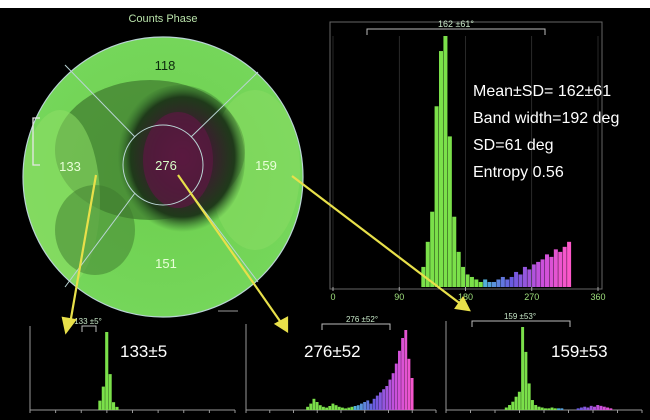 The width and height of the screenshot is (650, 420). I want to click on main-histogram-title: 162 ±61°, so click(456, 24).